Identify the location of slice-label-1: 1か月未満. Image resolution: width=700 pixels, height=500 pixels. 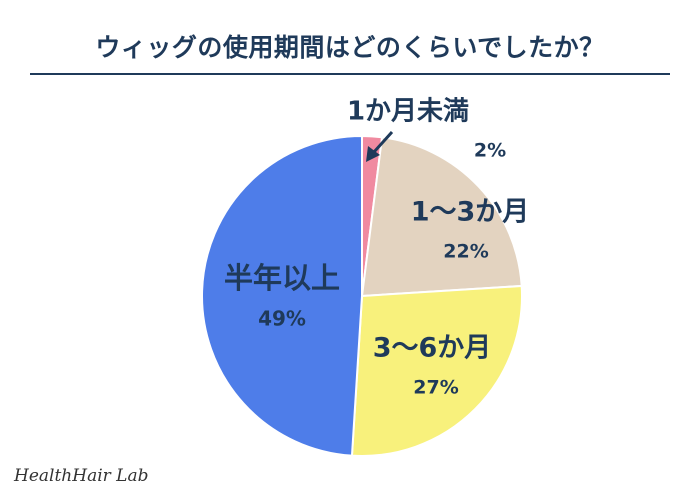
(408, 112).